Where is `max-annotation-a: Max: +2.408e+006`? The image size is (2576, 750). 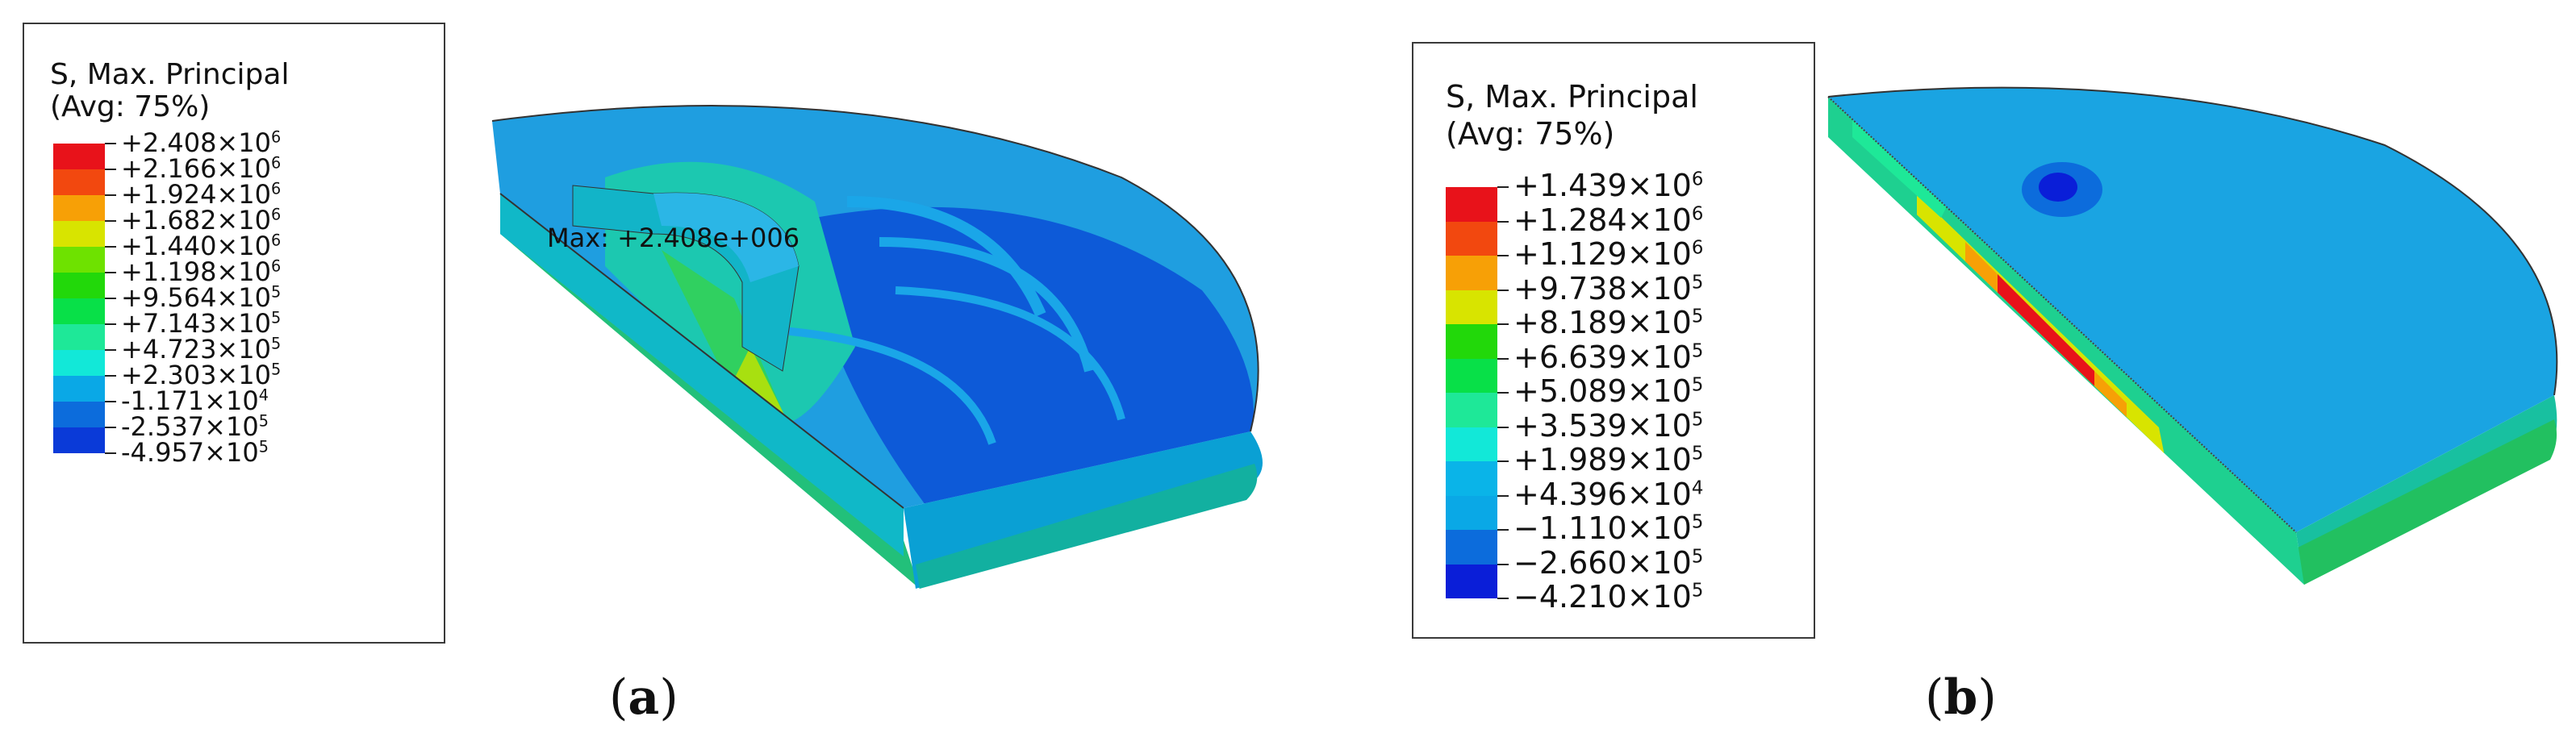
max-annotation-a: Max: +2.408e+006 is located at coordinates (673, 238).